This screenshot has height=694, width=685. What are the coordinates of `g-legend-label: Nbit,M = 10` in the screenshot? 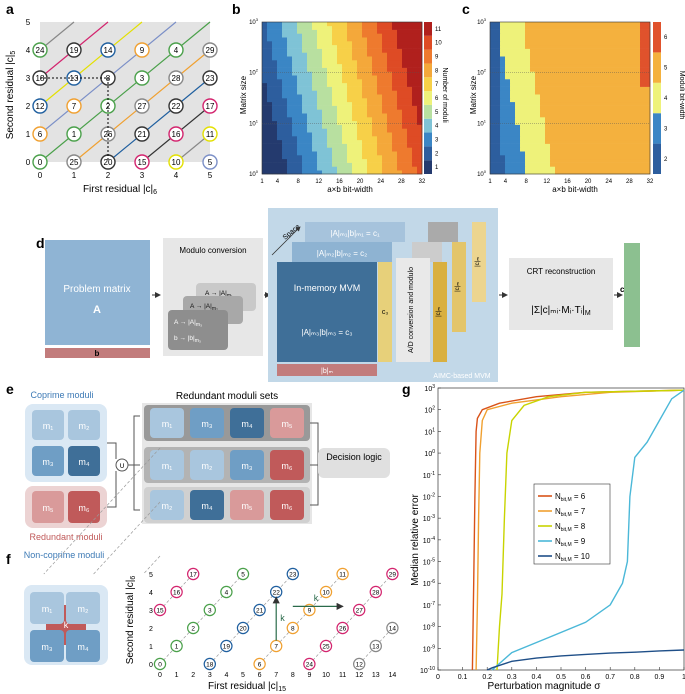 It's located at (572, 557).